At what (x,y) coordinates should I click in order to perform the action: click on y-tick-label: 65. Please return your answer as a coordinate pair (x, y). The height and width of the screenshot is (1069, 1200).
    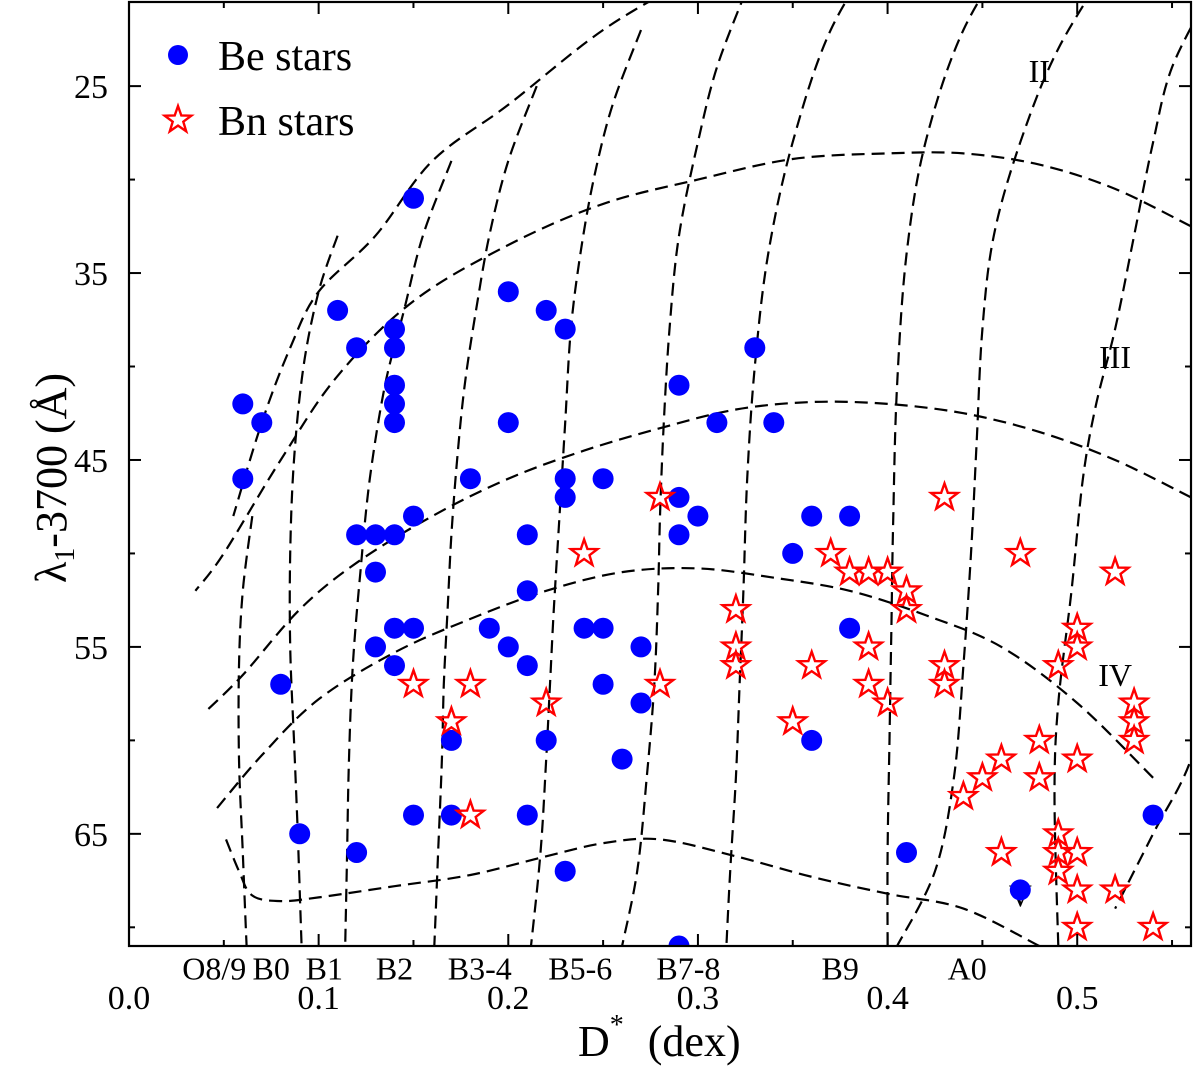
    Looking at the image, I should click on (91, 835).